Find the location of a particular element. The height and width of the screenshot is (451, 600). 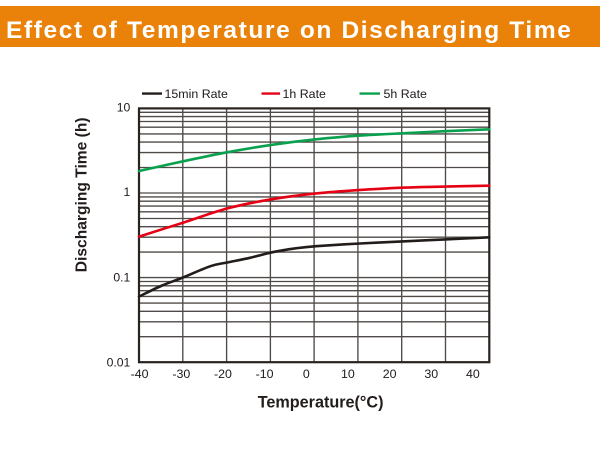

svg-text: 5h Rate is located at coordinates (406, 94).